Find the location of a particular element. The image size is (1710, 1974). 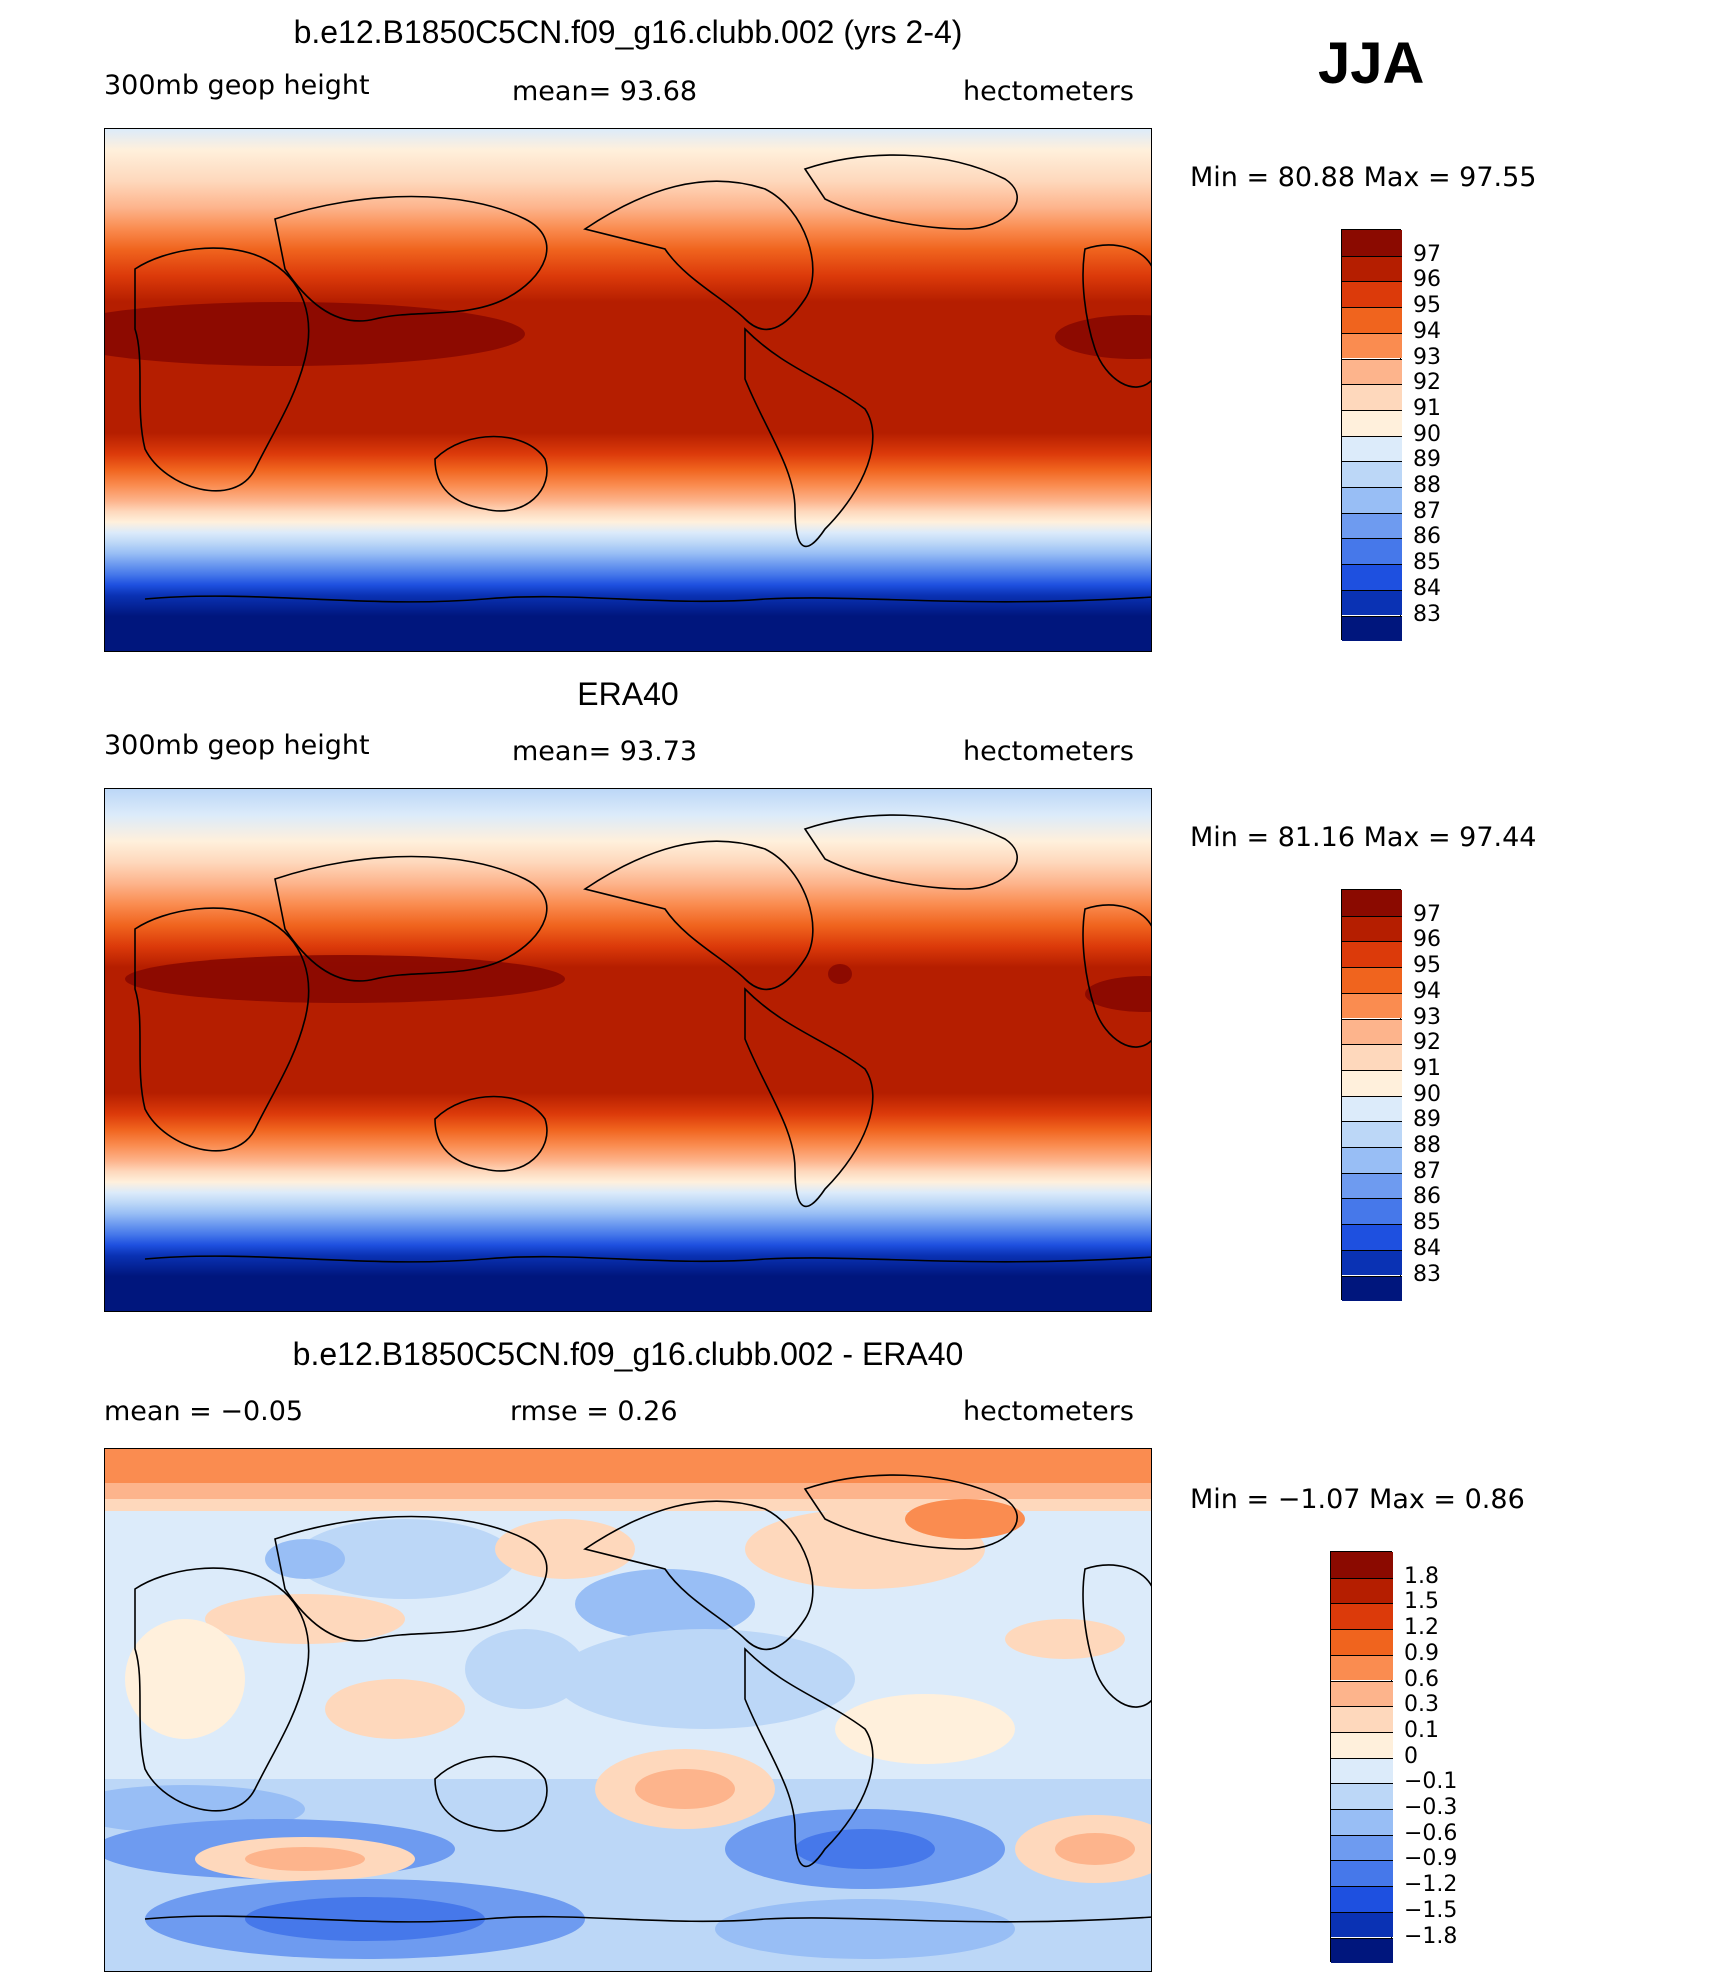

panel-2-units: hectometers is located at coordinates (1048, 751).